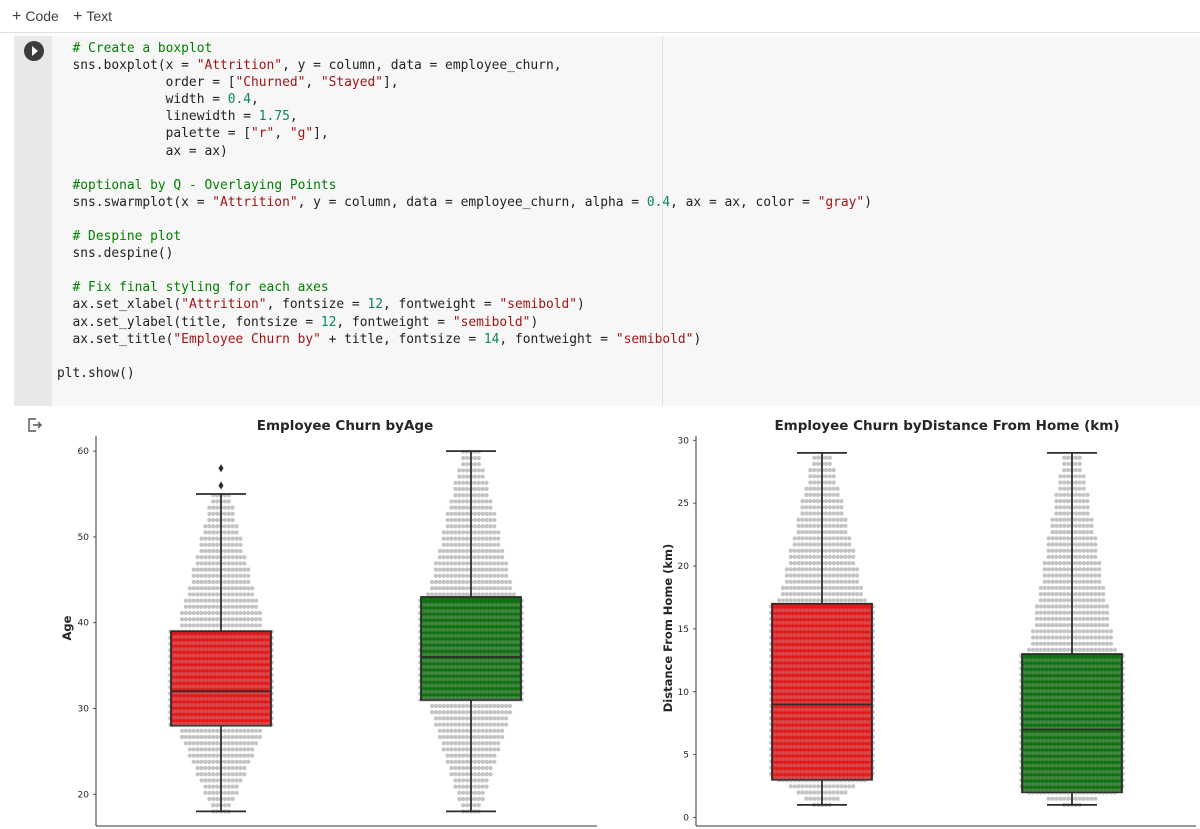 Image resolution: width=1200 pixels, height=829 pixels. Describe the element at coordinates (127, 66) in the screenshot. I see `code-text: sns.boxplot(x =` at that location.